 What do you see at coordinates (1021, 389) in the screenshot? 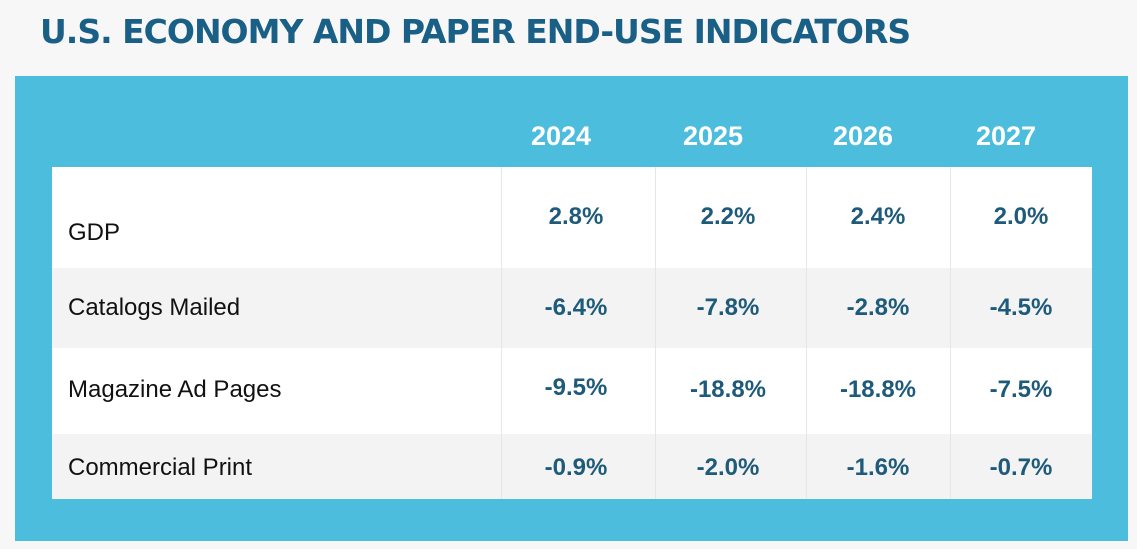
I see `cell-magazine-2027: -7.5%` at bounding box center [1021, 389].